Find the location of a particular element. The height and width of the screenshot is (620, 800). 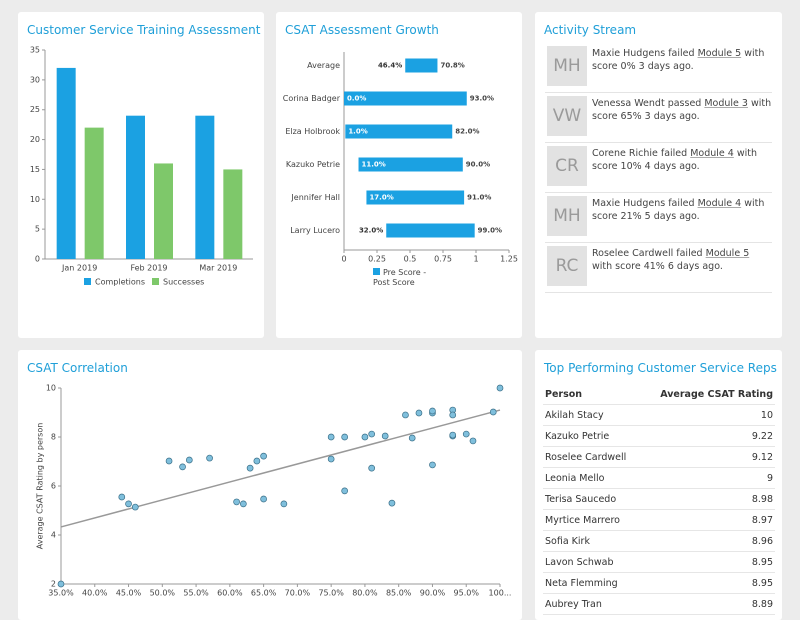

value-label: 91.0% is located at coordinates (479, 198).